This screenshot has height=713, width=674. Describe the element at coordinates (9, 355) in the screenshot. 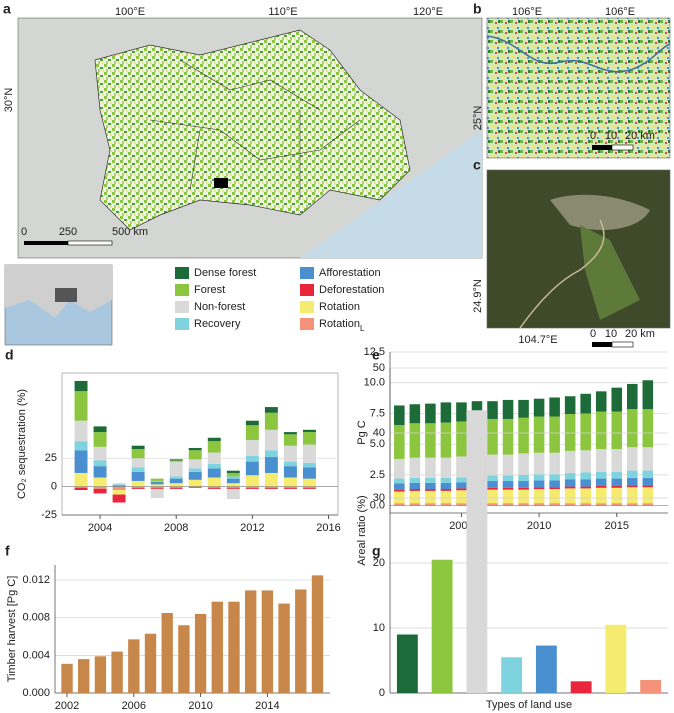

I see `panel-label: d` at that location.